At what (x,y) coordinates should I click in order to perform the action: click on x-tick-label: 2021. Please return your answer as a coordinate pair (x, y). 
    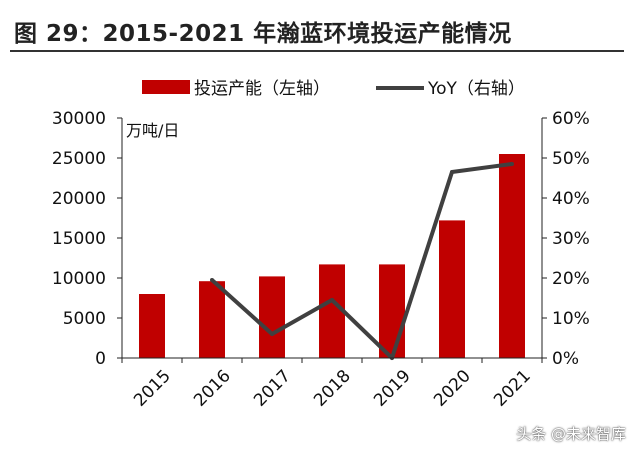
    Looking at the image, I should click on (512, 388).